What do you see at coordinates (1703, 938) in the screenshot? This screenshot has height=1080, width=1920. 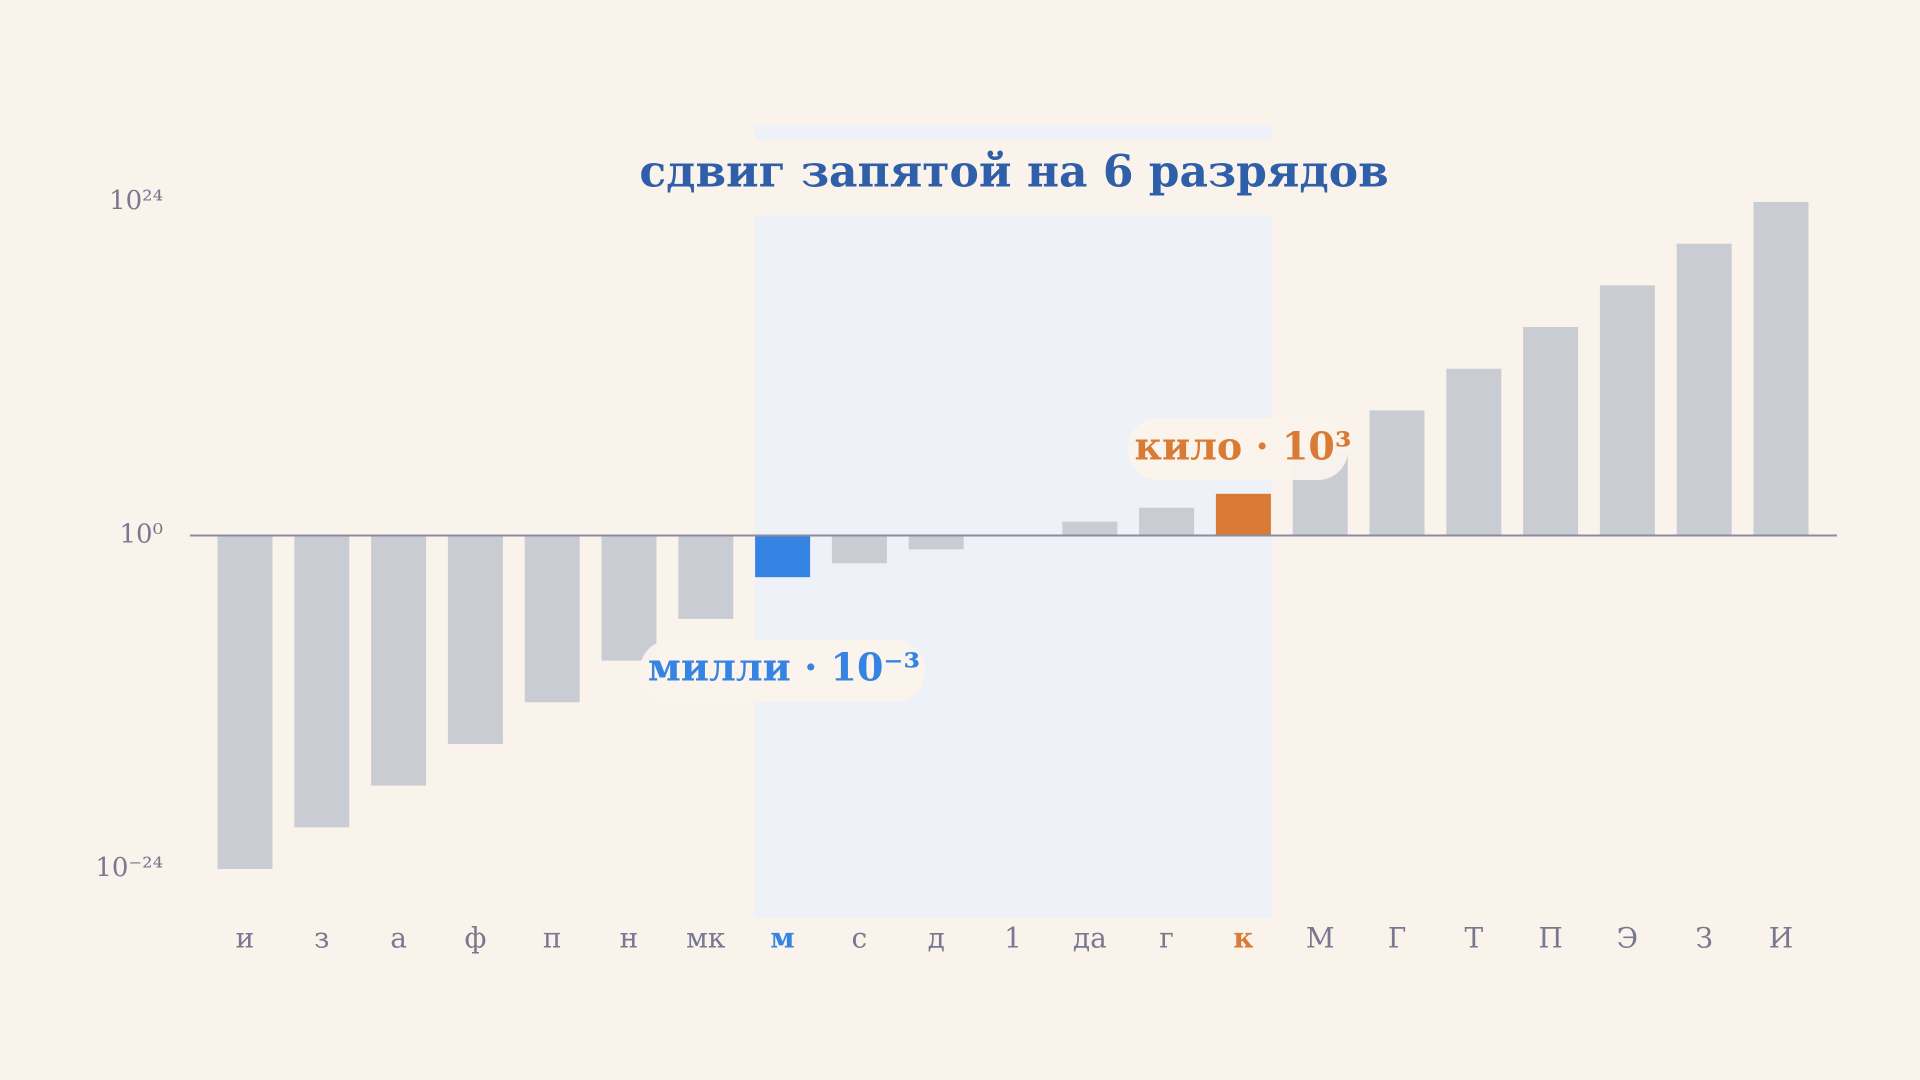 I see `x-tick-label: З` at bounding box center [1703, 938].